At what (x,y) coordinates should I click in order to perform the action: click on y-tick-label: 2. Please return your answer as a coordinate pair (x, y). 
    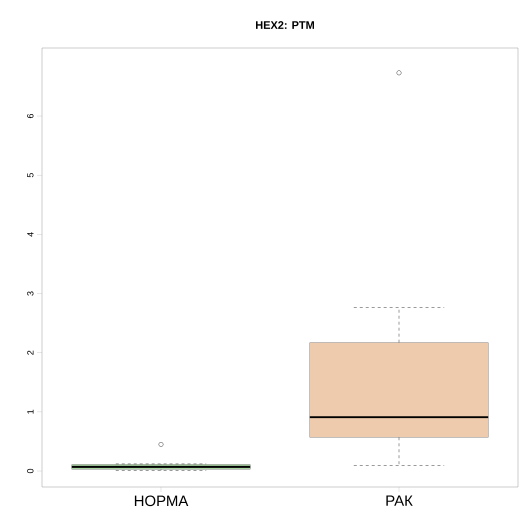
    Looking at the image, I should click on (30, 352).